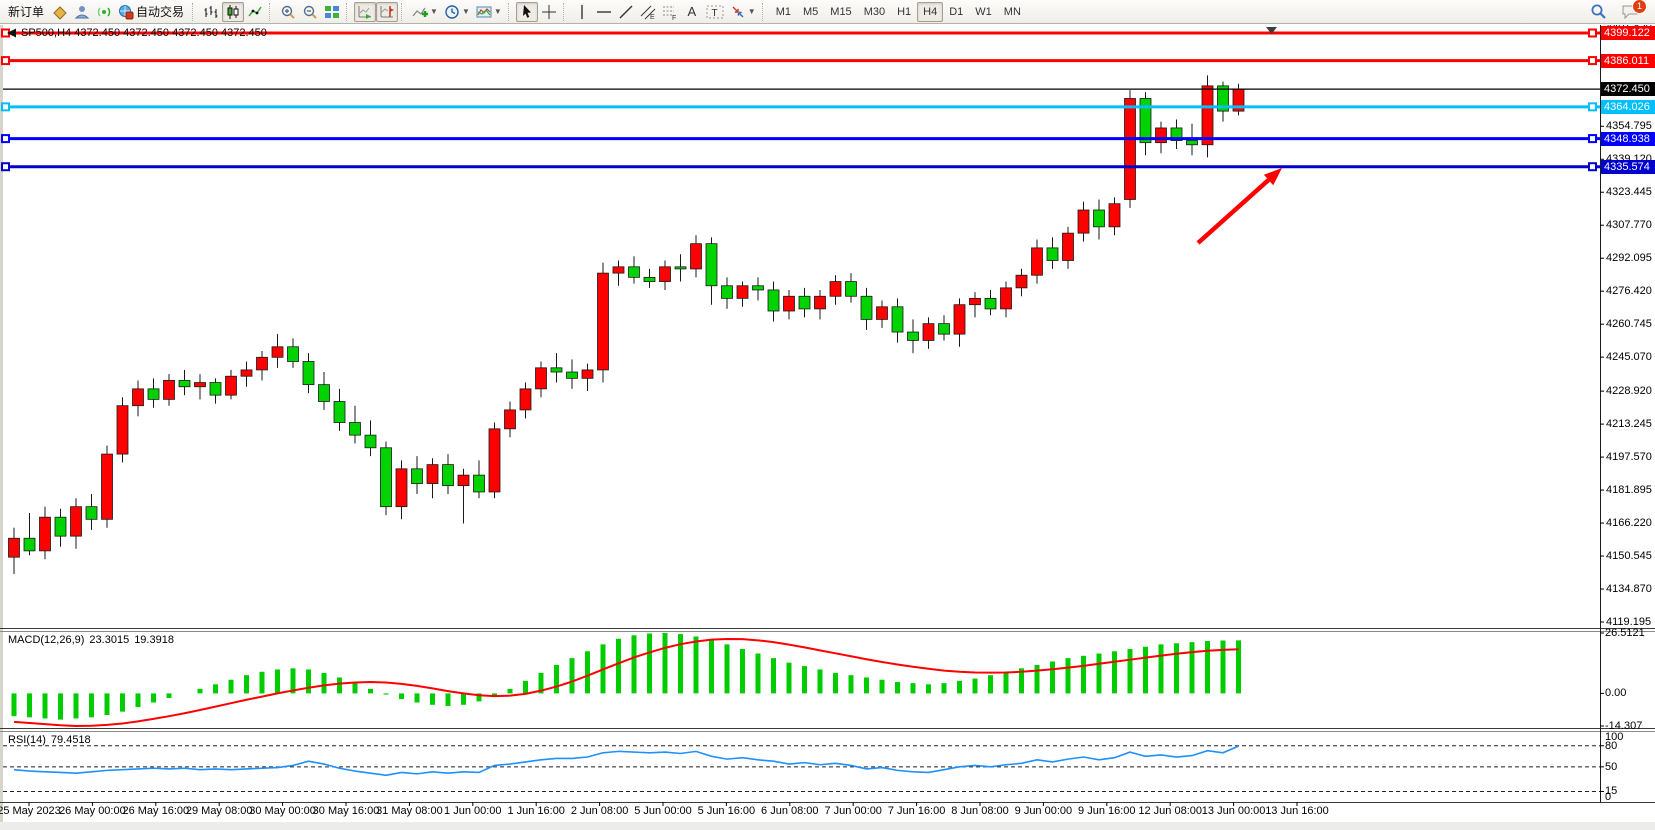 This screenshot has height=830, width=1655. I want to click on arrows-icon, so click(738, 11).